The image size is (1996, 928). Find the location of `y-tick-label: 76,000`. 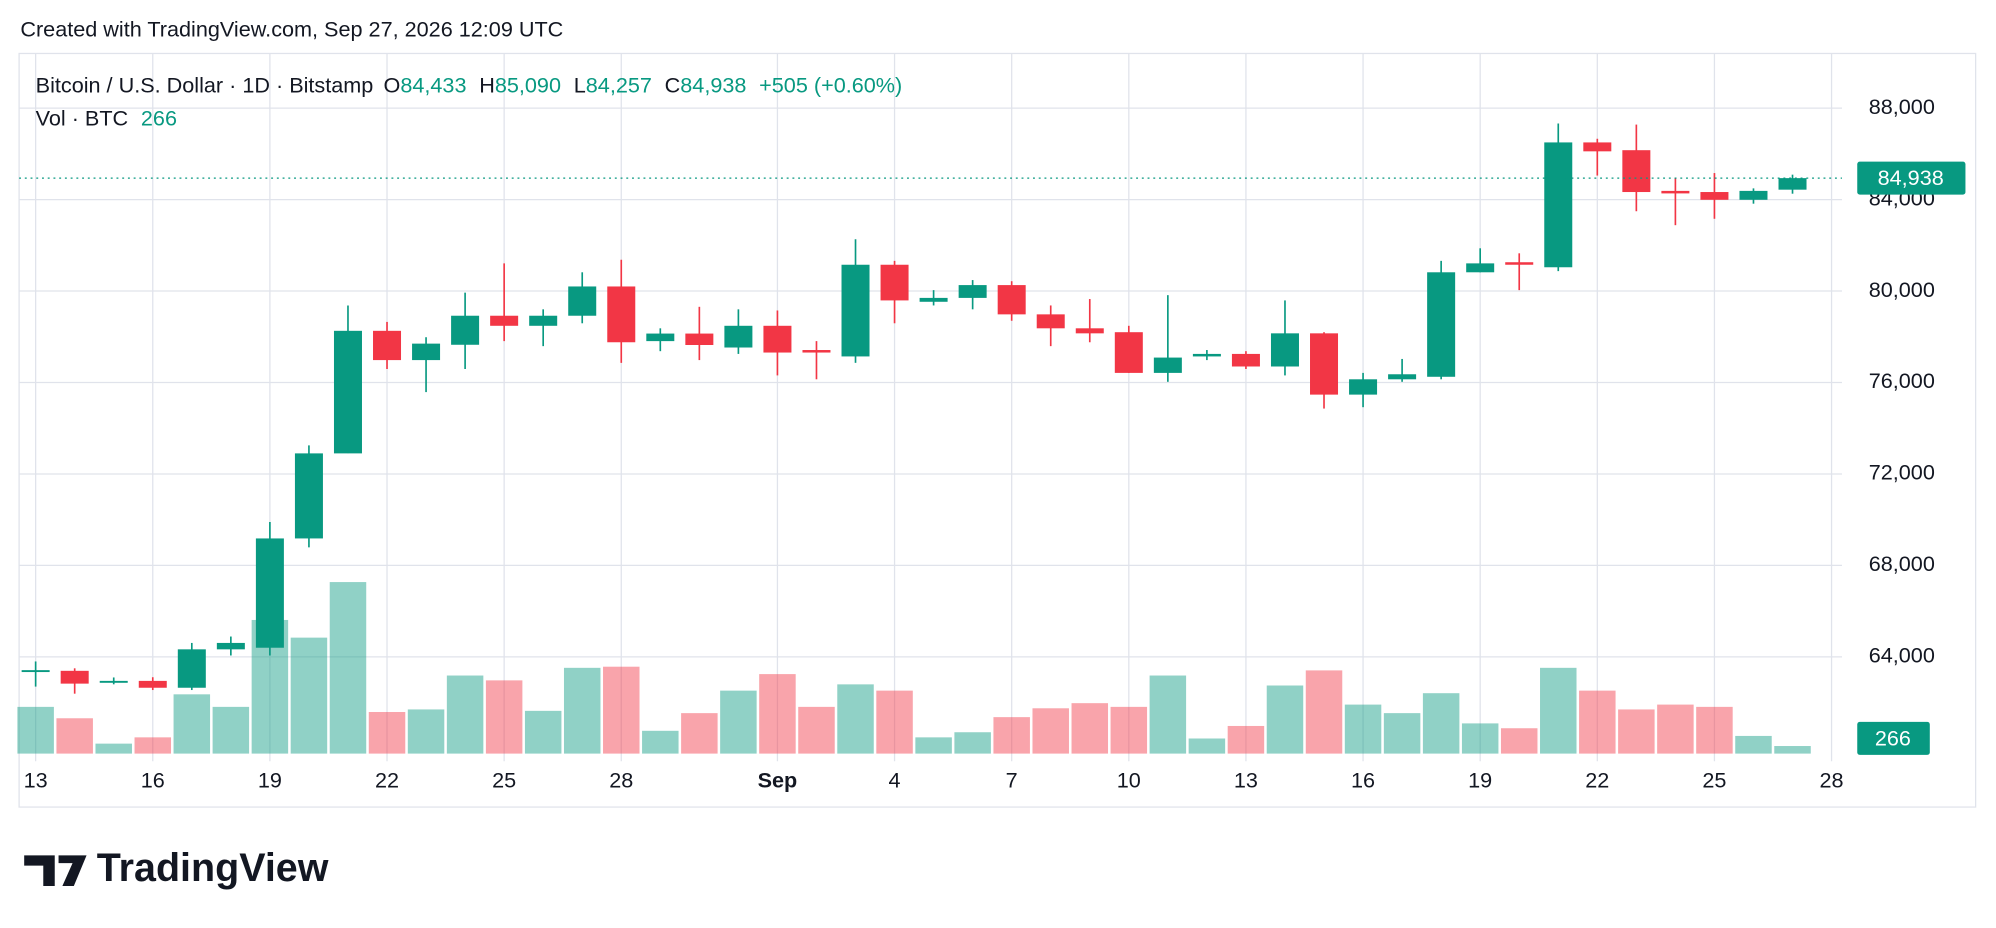

y-tick-label: 76,000 is located at coordinates (1902, 380).